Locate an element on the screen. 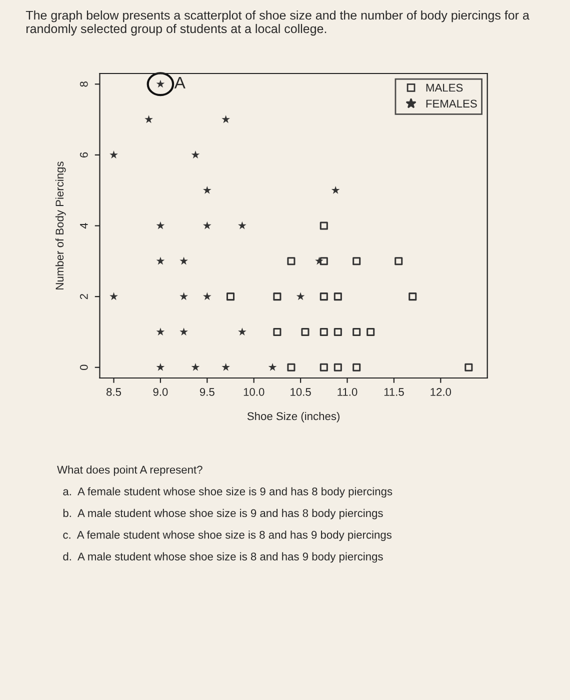 The image size is (570, 700). text: b. A male student whose shoe size is 9 and has 8 body piercings is located at coordinates (223, 514).